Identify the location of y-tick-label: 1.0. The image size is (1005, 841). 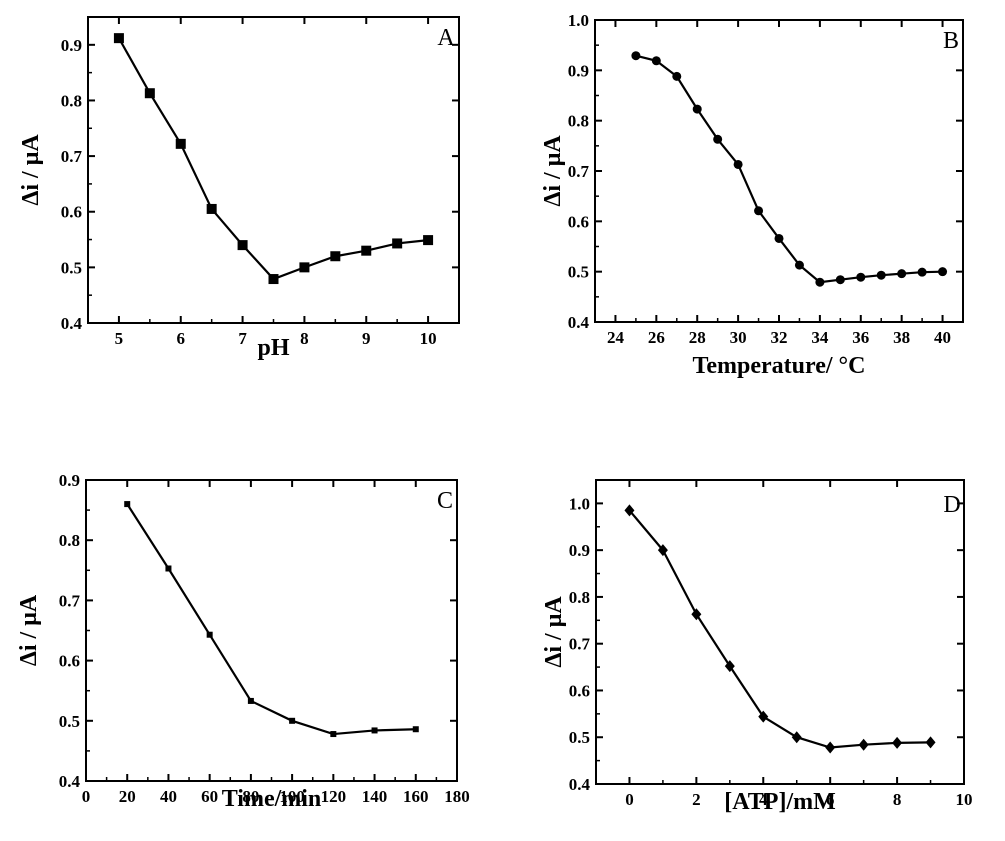
(579, 503).